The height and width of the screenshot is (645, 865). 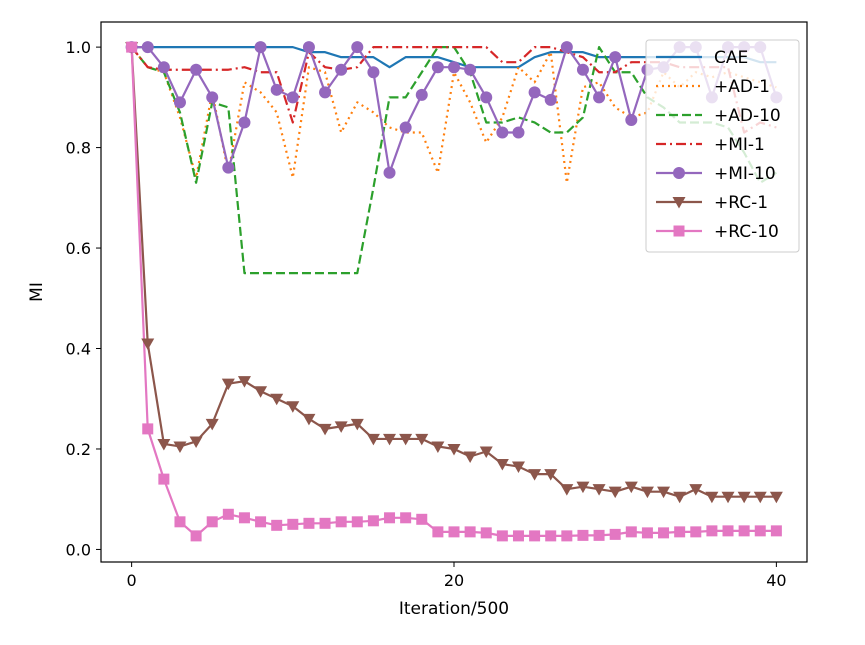 What do you see at coordinates (132, 580) in the screenshot?
I see `x-tick-label: 0` at bounding box center [132, 580].